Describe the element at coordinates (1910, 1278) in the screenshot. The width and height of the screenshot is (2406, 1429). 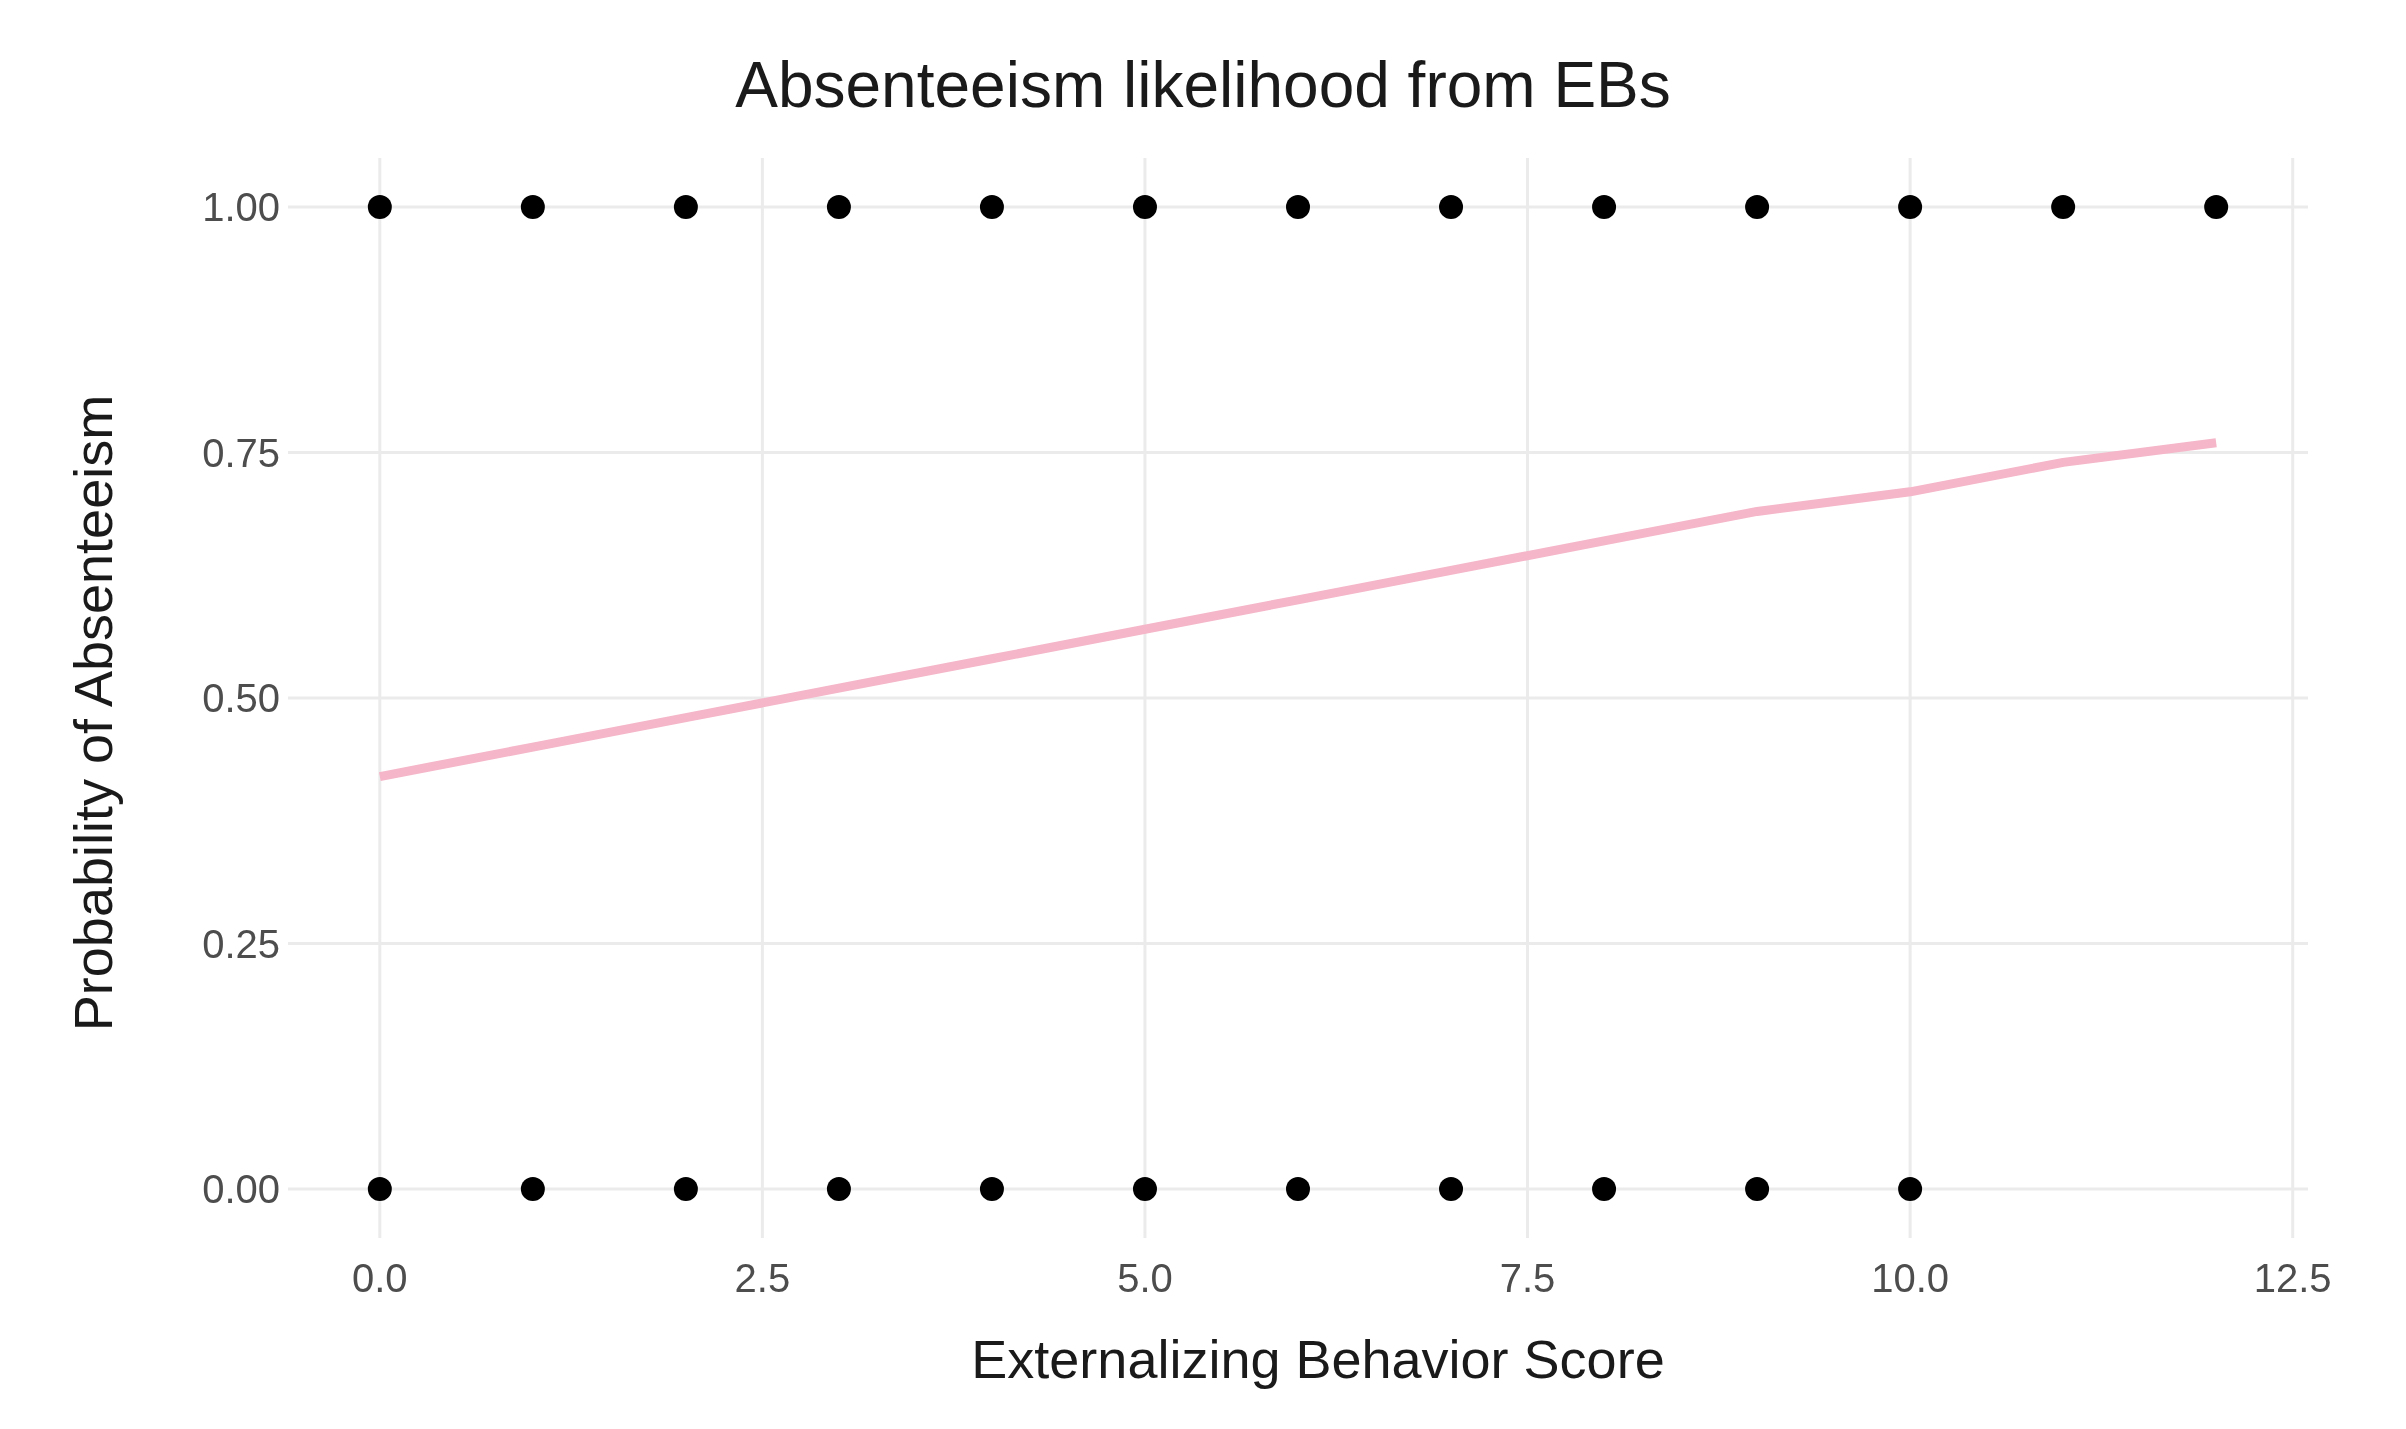
I see `x-tick-label: 10.0` at that location.